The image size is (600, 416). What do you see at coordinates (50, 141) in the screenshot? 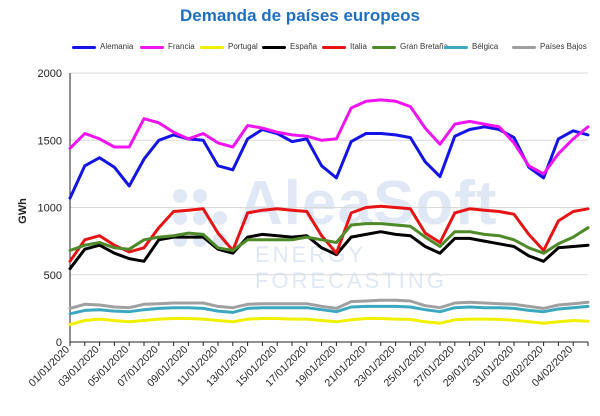
I see `y-tick-label: 1500` at bounding box center [50, 141].